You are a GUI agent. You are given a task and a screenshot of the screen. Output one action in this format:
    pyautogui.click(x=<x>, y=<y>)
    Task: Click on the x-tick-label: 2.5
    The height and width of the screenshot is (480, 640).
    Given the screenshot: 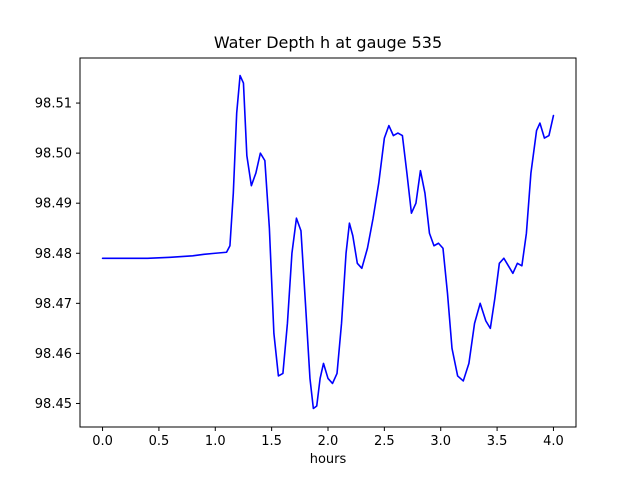 What is the action you would take?
    pyautogui.click(x=384, y=441)
    